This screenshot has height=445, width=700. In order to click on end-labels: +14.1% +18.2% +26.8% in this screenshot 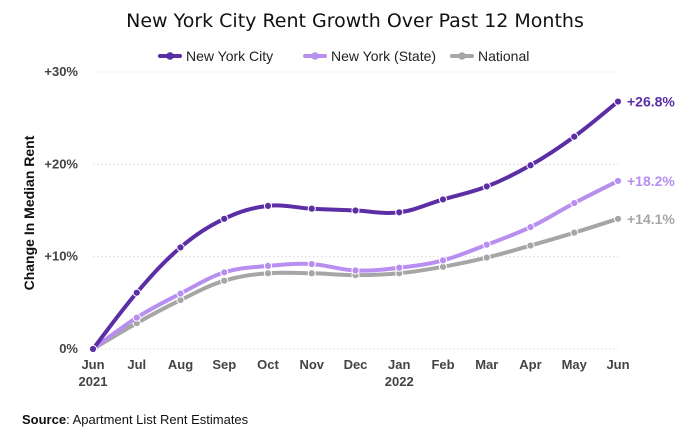, I will do `click(651, 160)`.